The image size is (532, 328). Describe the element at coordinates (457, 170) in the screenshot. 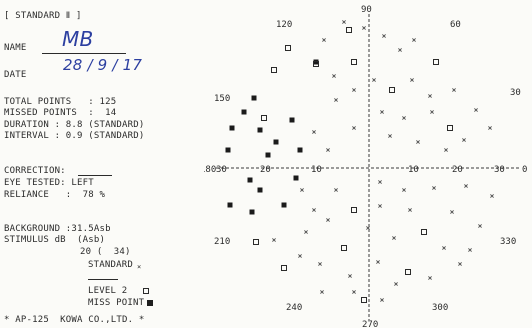

I see `scale-right-20: 20` at that location.